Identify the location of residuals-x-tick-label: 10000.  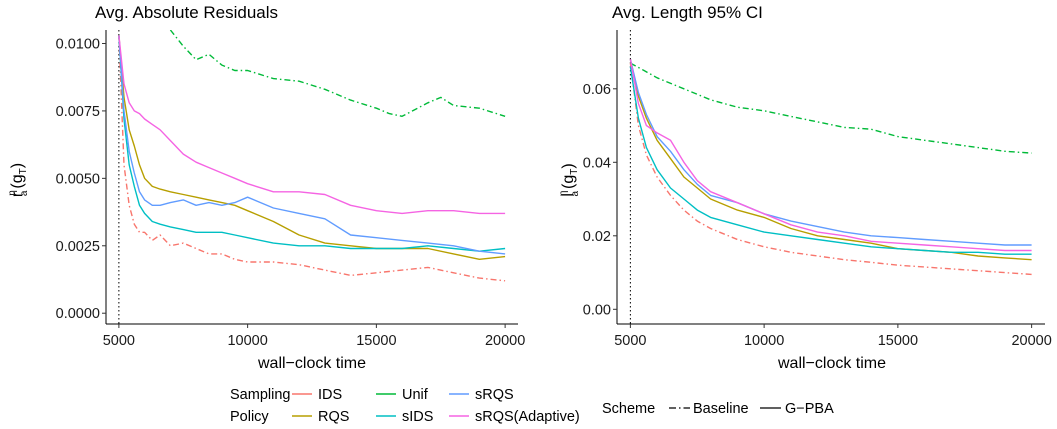
(247, 341).